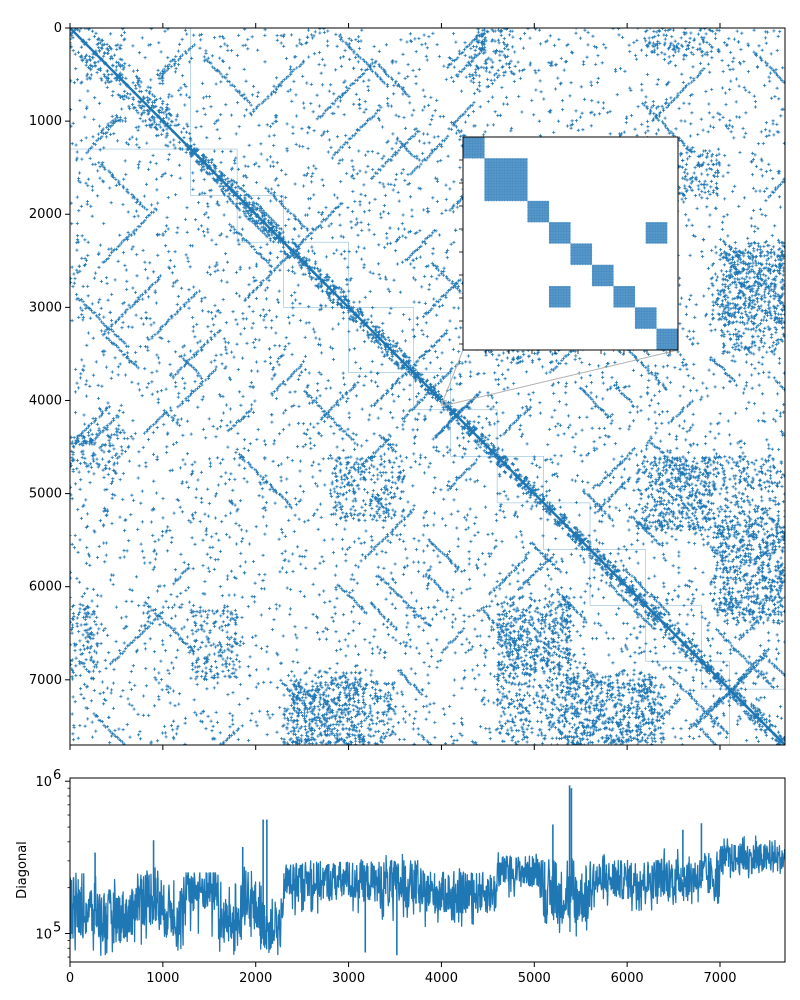  I want to click on diagonal-x-tick-label: 4000, so click(441, 978).